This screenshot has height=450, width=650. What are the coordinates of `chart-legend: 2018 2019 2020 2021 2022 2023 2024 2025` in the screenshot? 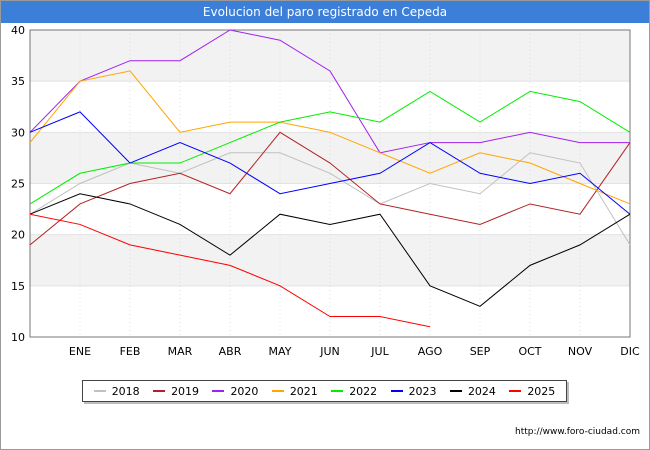 It's located at (324, 391).